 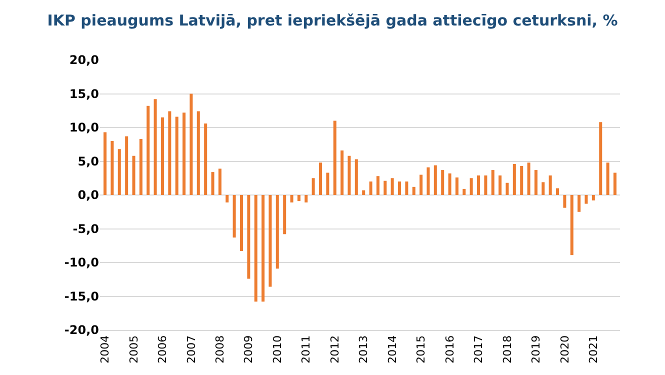 What do you see at coordinates (85, 229) in the screenshot?
I see `y-tick-label: -5,0` at bounding box center [85, 229].